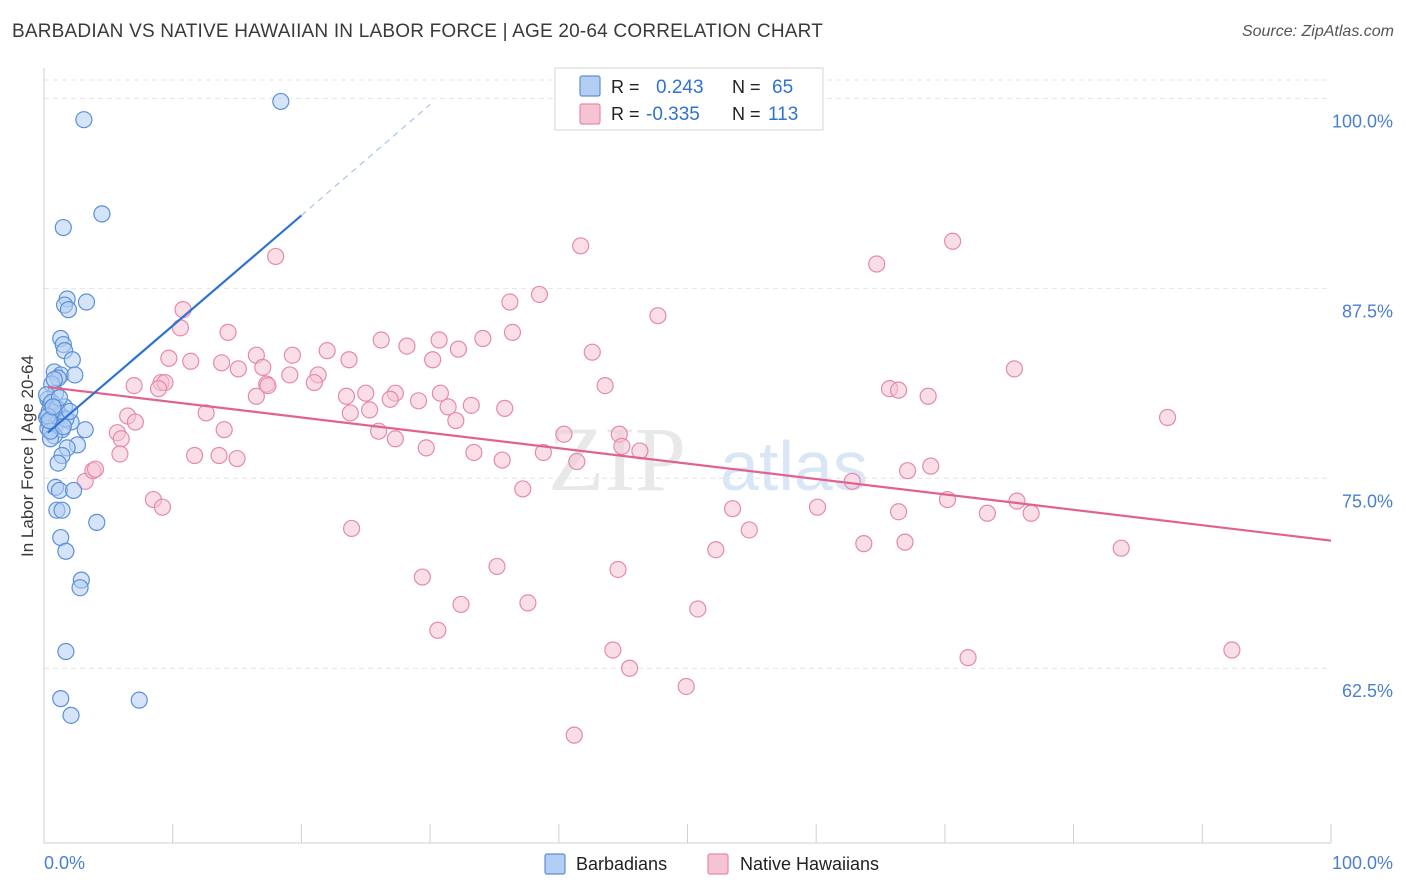  What do you see at coordinates (680, 87) in the screenshot?
I see `legend-r-value-barbadians: 0.243` at bounding box center [680, 87].